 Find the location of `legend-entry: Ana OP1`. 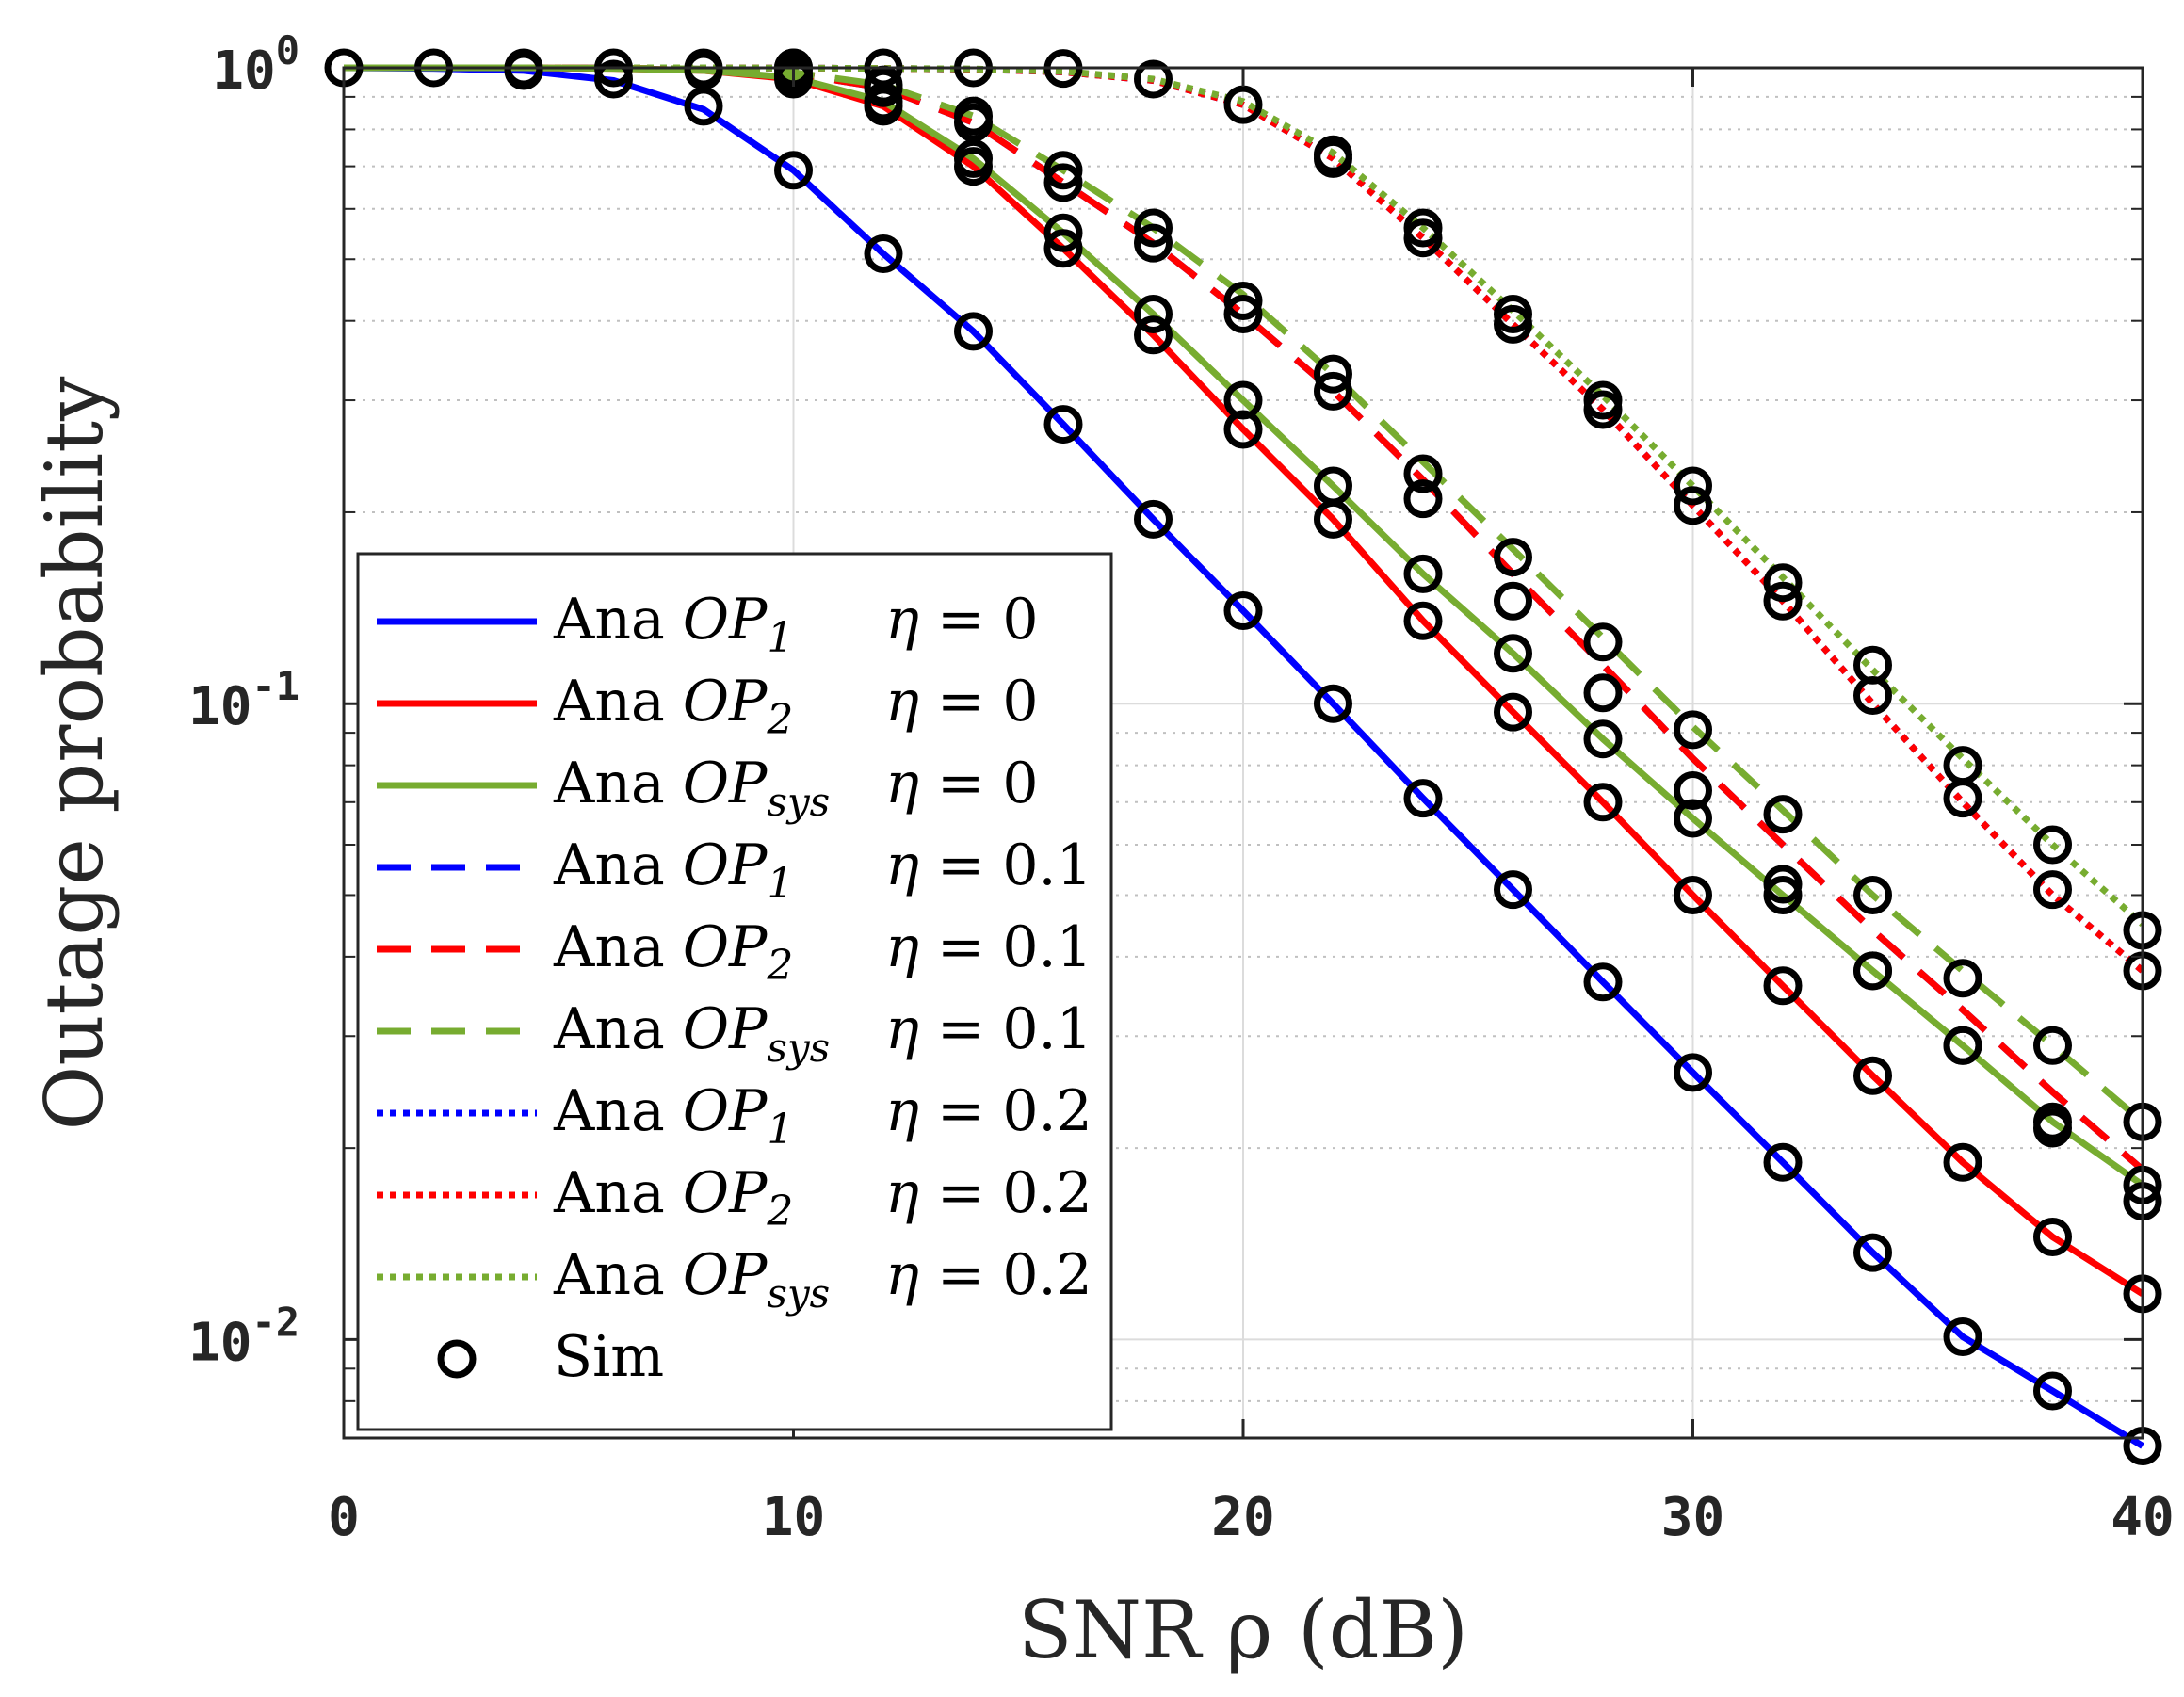

legend-entry: Ana OP1 is located at coordinates (673, 870).